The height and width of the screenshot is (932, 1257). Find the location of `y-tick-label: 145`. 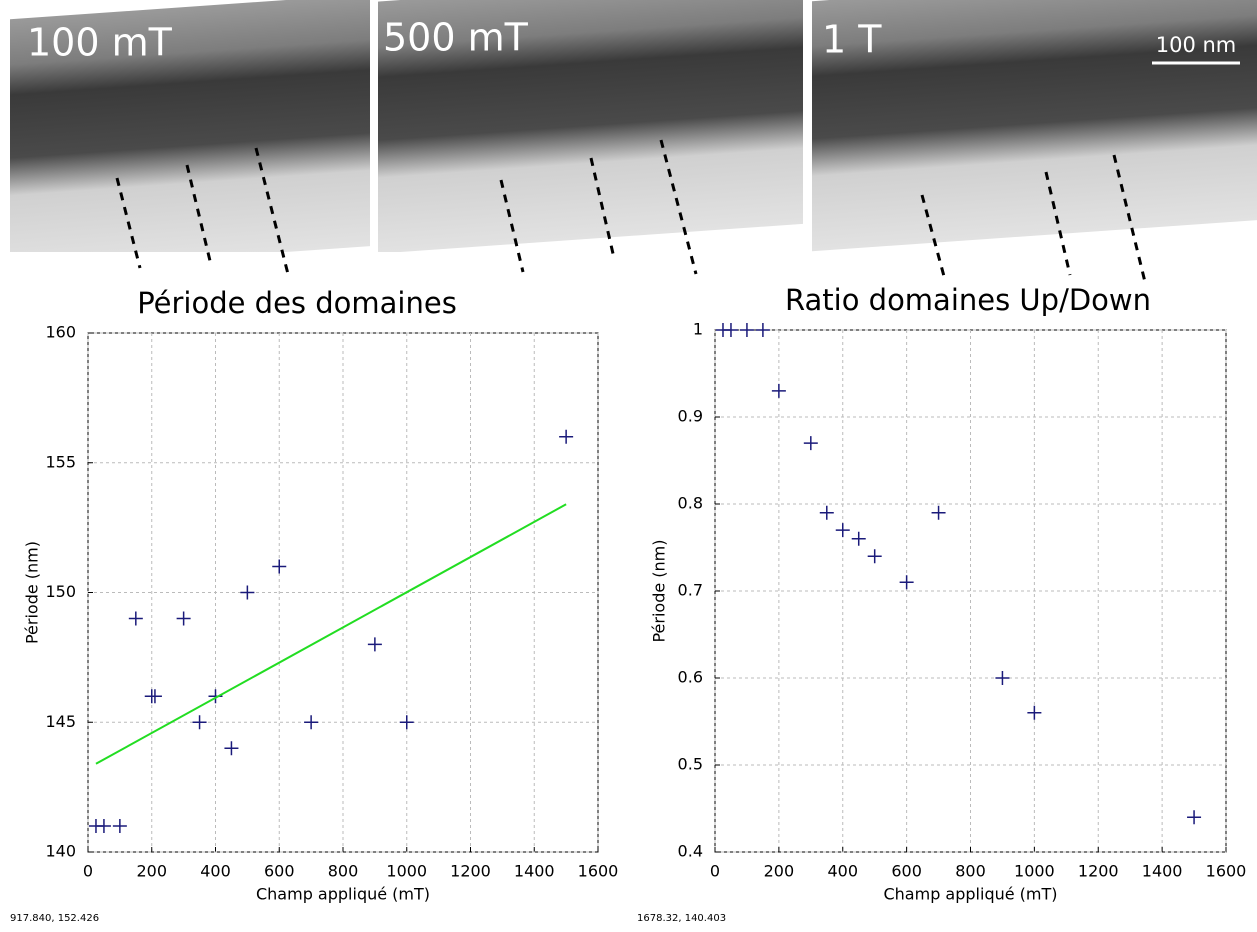

y-tick-label: 145 is located at coordinates (60, 721).